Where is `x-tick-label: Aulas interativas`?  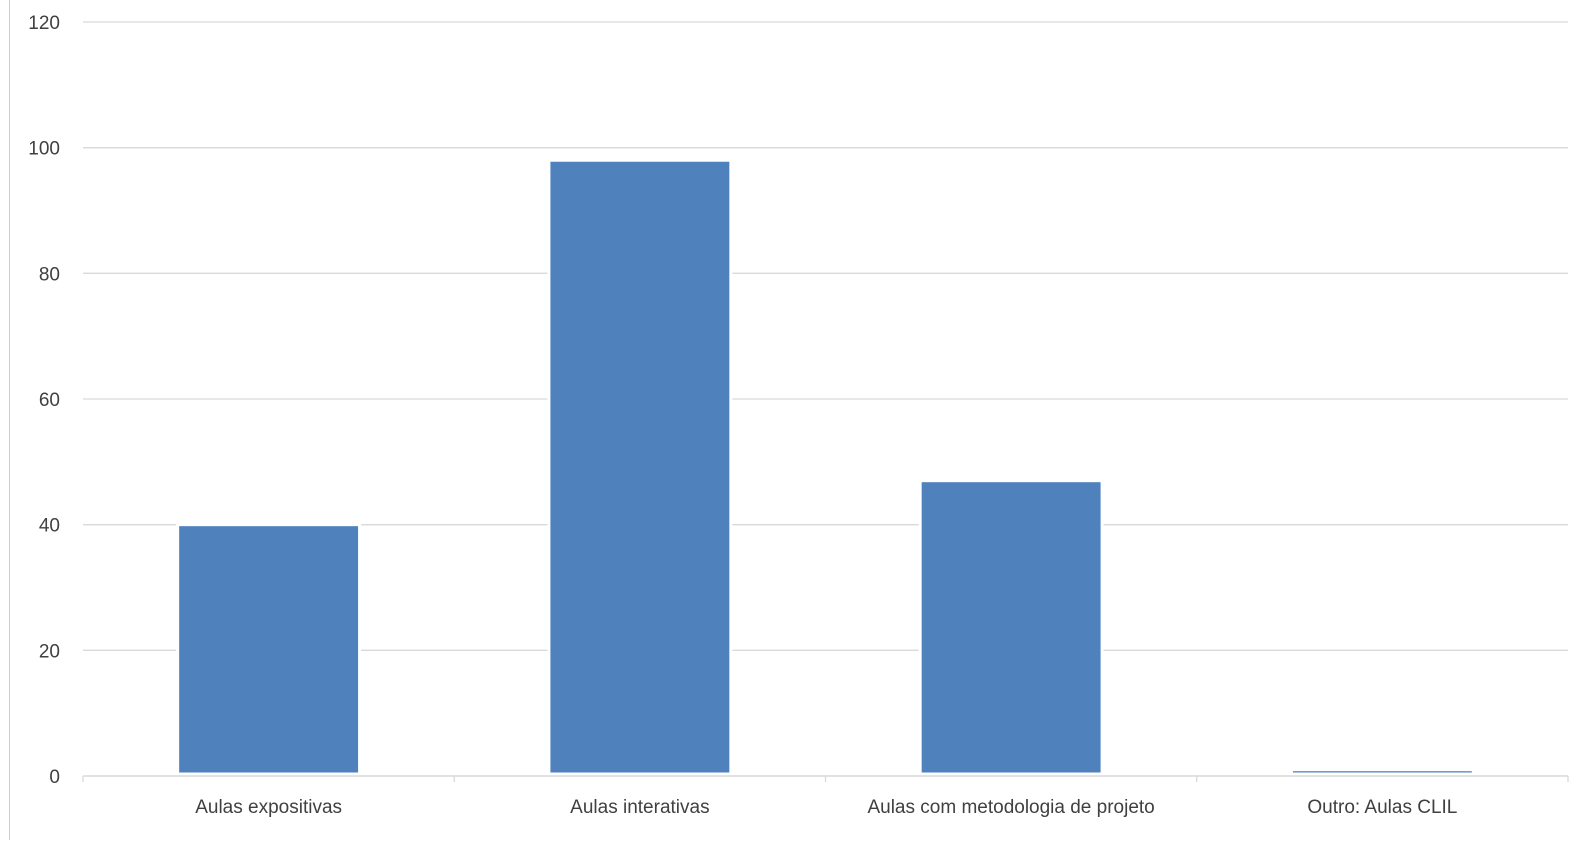
x-tick-label: Aulas interativas is located at coordinates (639, 807).